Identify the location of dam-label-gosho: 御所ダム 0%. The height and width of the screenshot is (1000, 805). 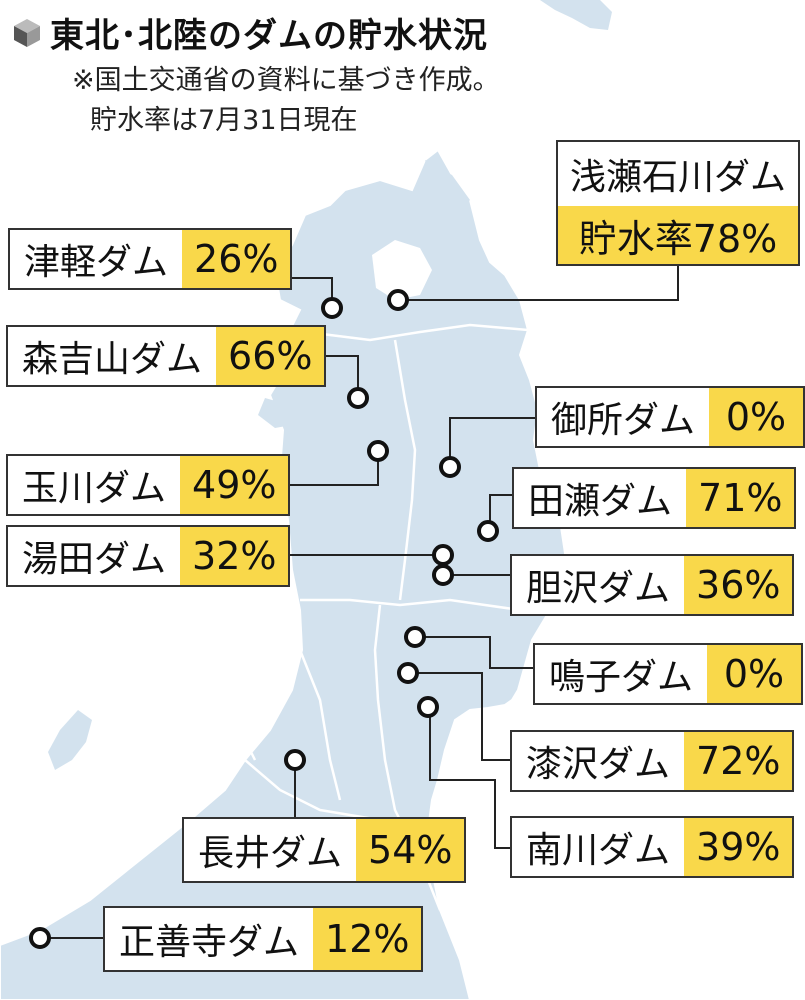
(670, 417).